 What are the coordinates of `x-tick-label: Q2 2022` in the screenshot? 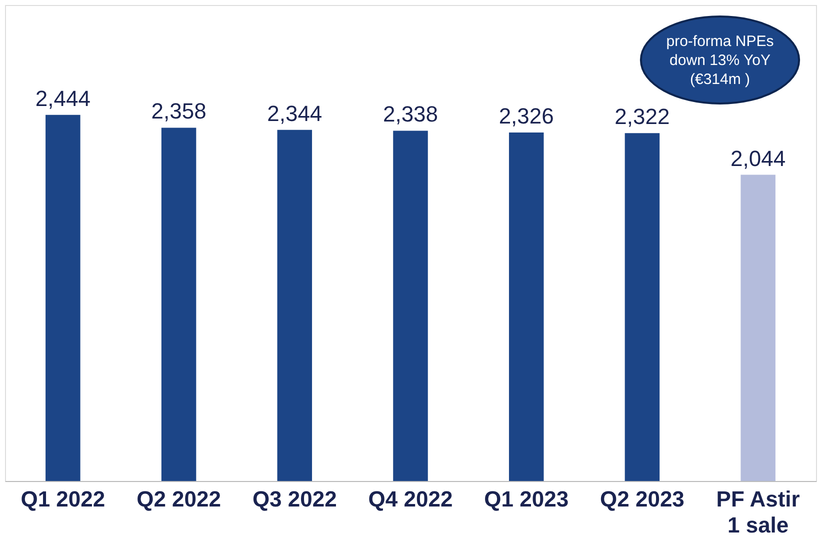 It's located at (178, 499).